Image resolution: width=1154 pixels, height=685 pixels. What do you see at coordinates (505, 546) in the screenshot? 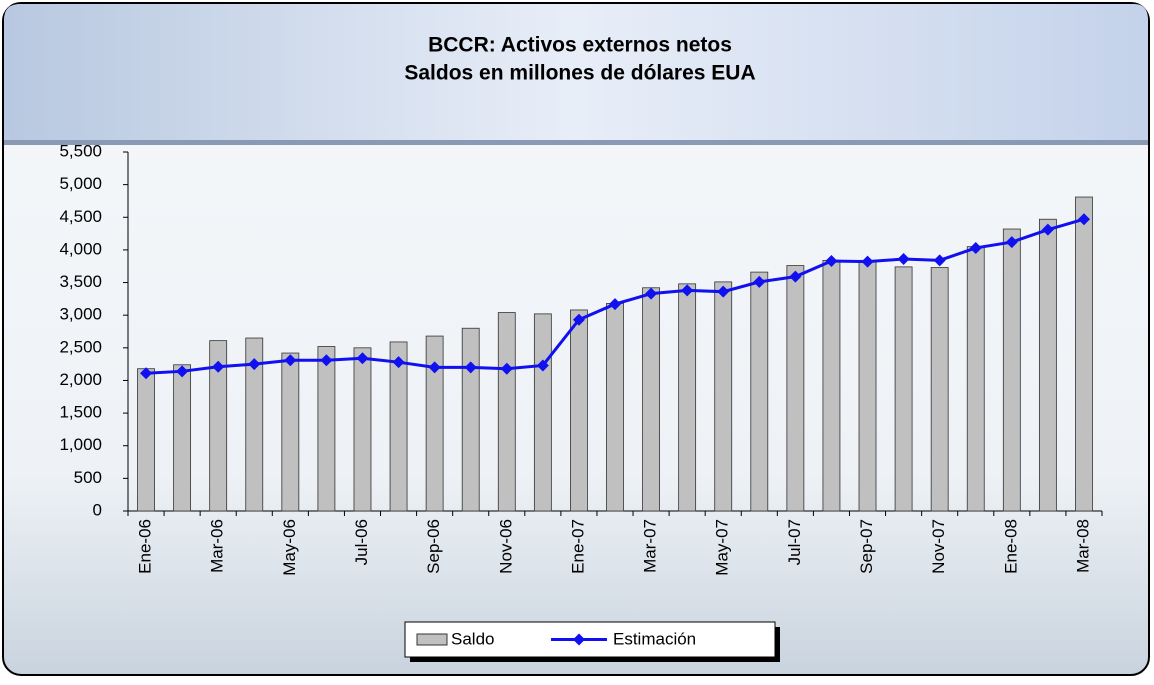
I see `x-tick-label: Nov-06` at bounding box center [505, 546].